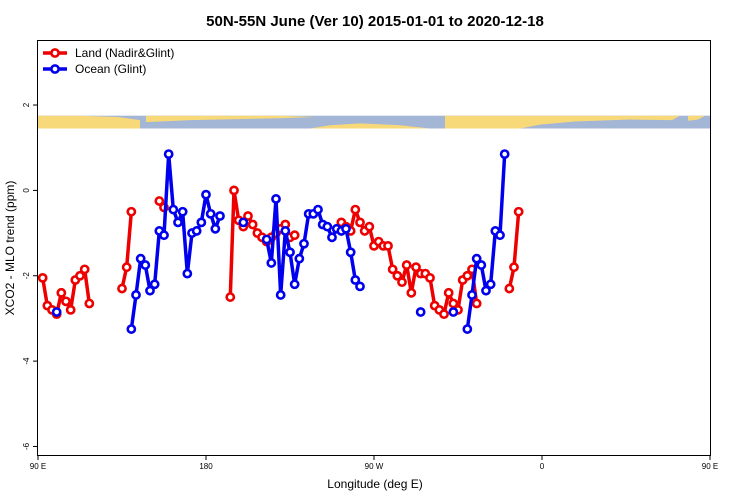  I want to click on x-axis-label: Longitude (deg E), so click(374, 484).